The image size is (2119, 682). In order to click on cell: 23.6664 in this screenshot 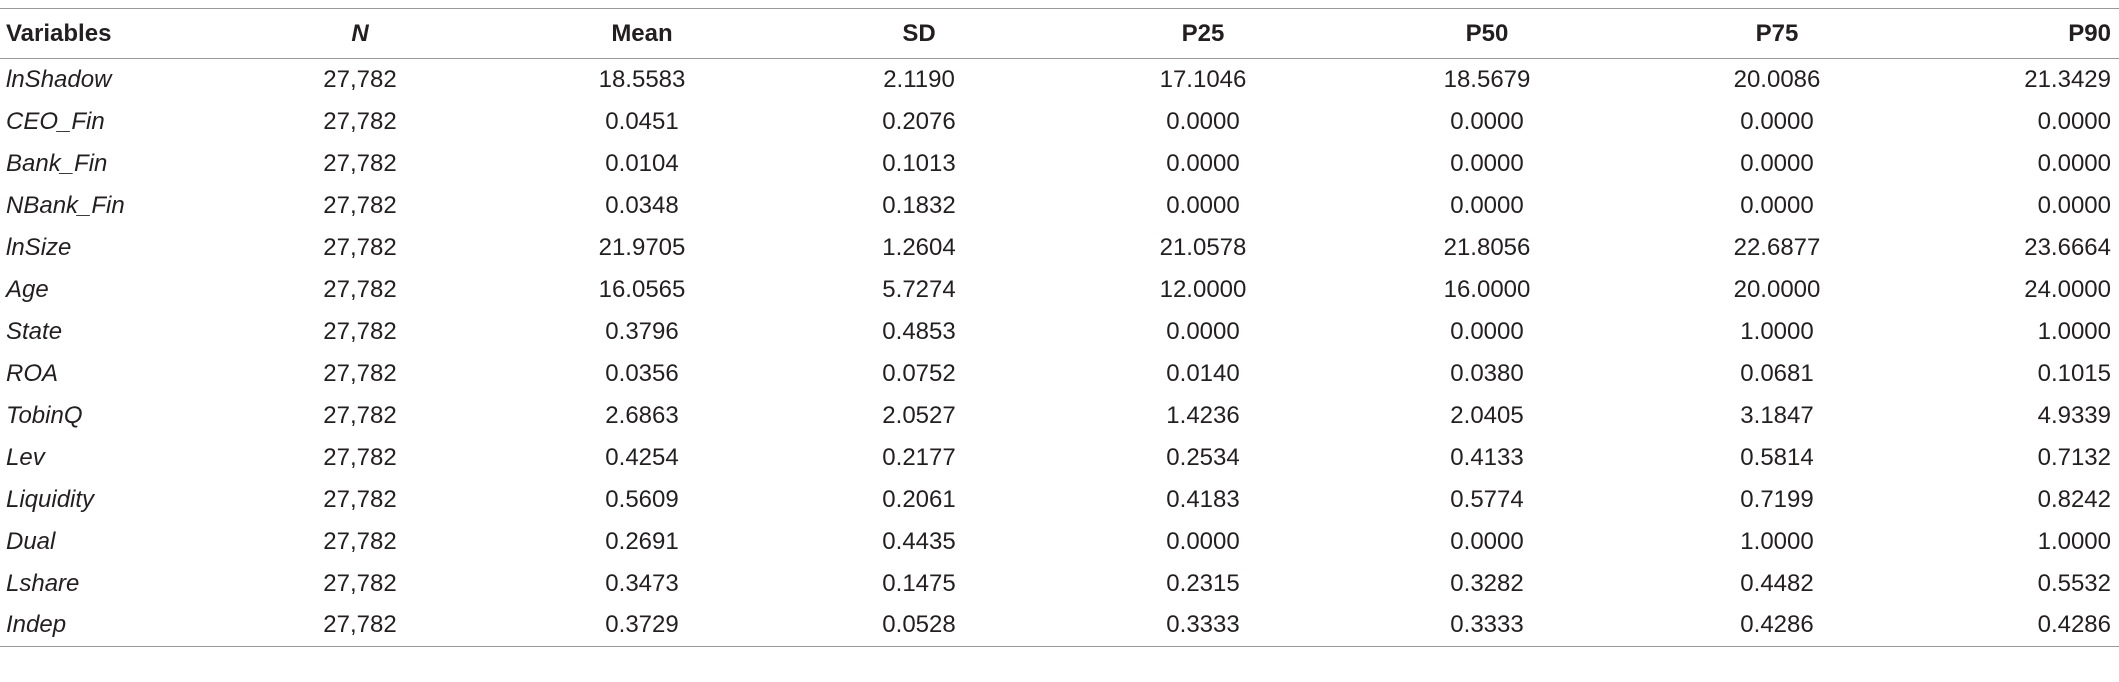, I will do `click(2067, 247)`.